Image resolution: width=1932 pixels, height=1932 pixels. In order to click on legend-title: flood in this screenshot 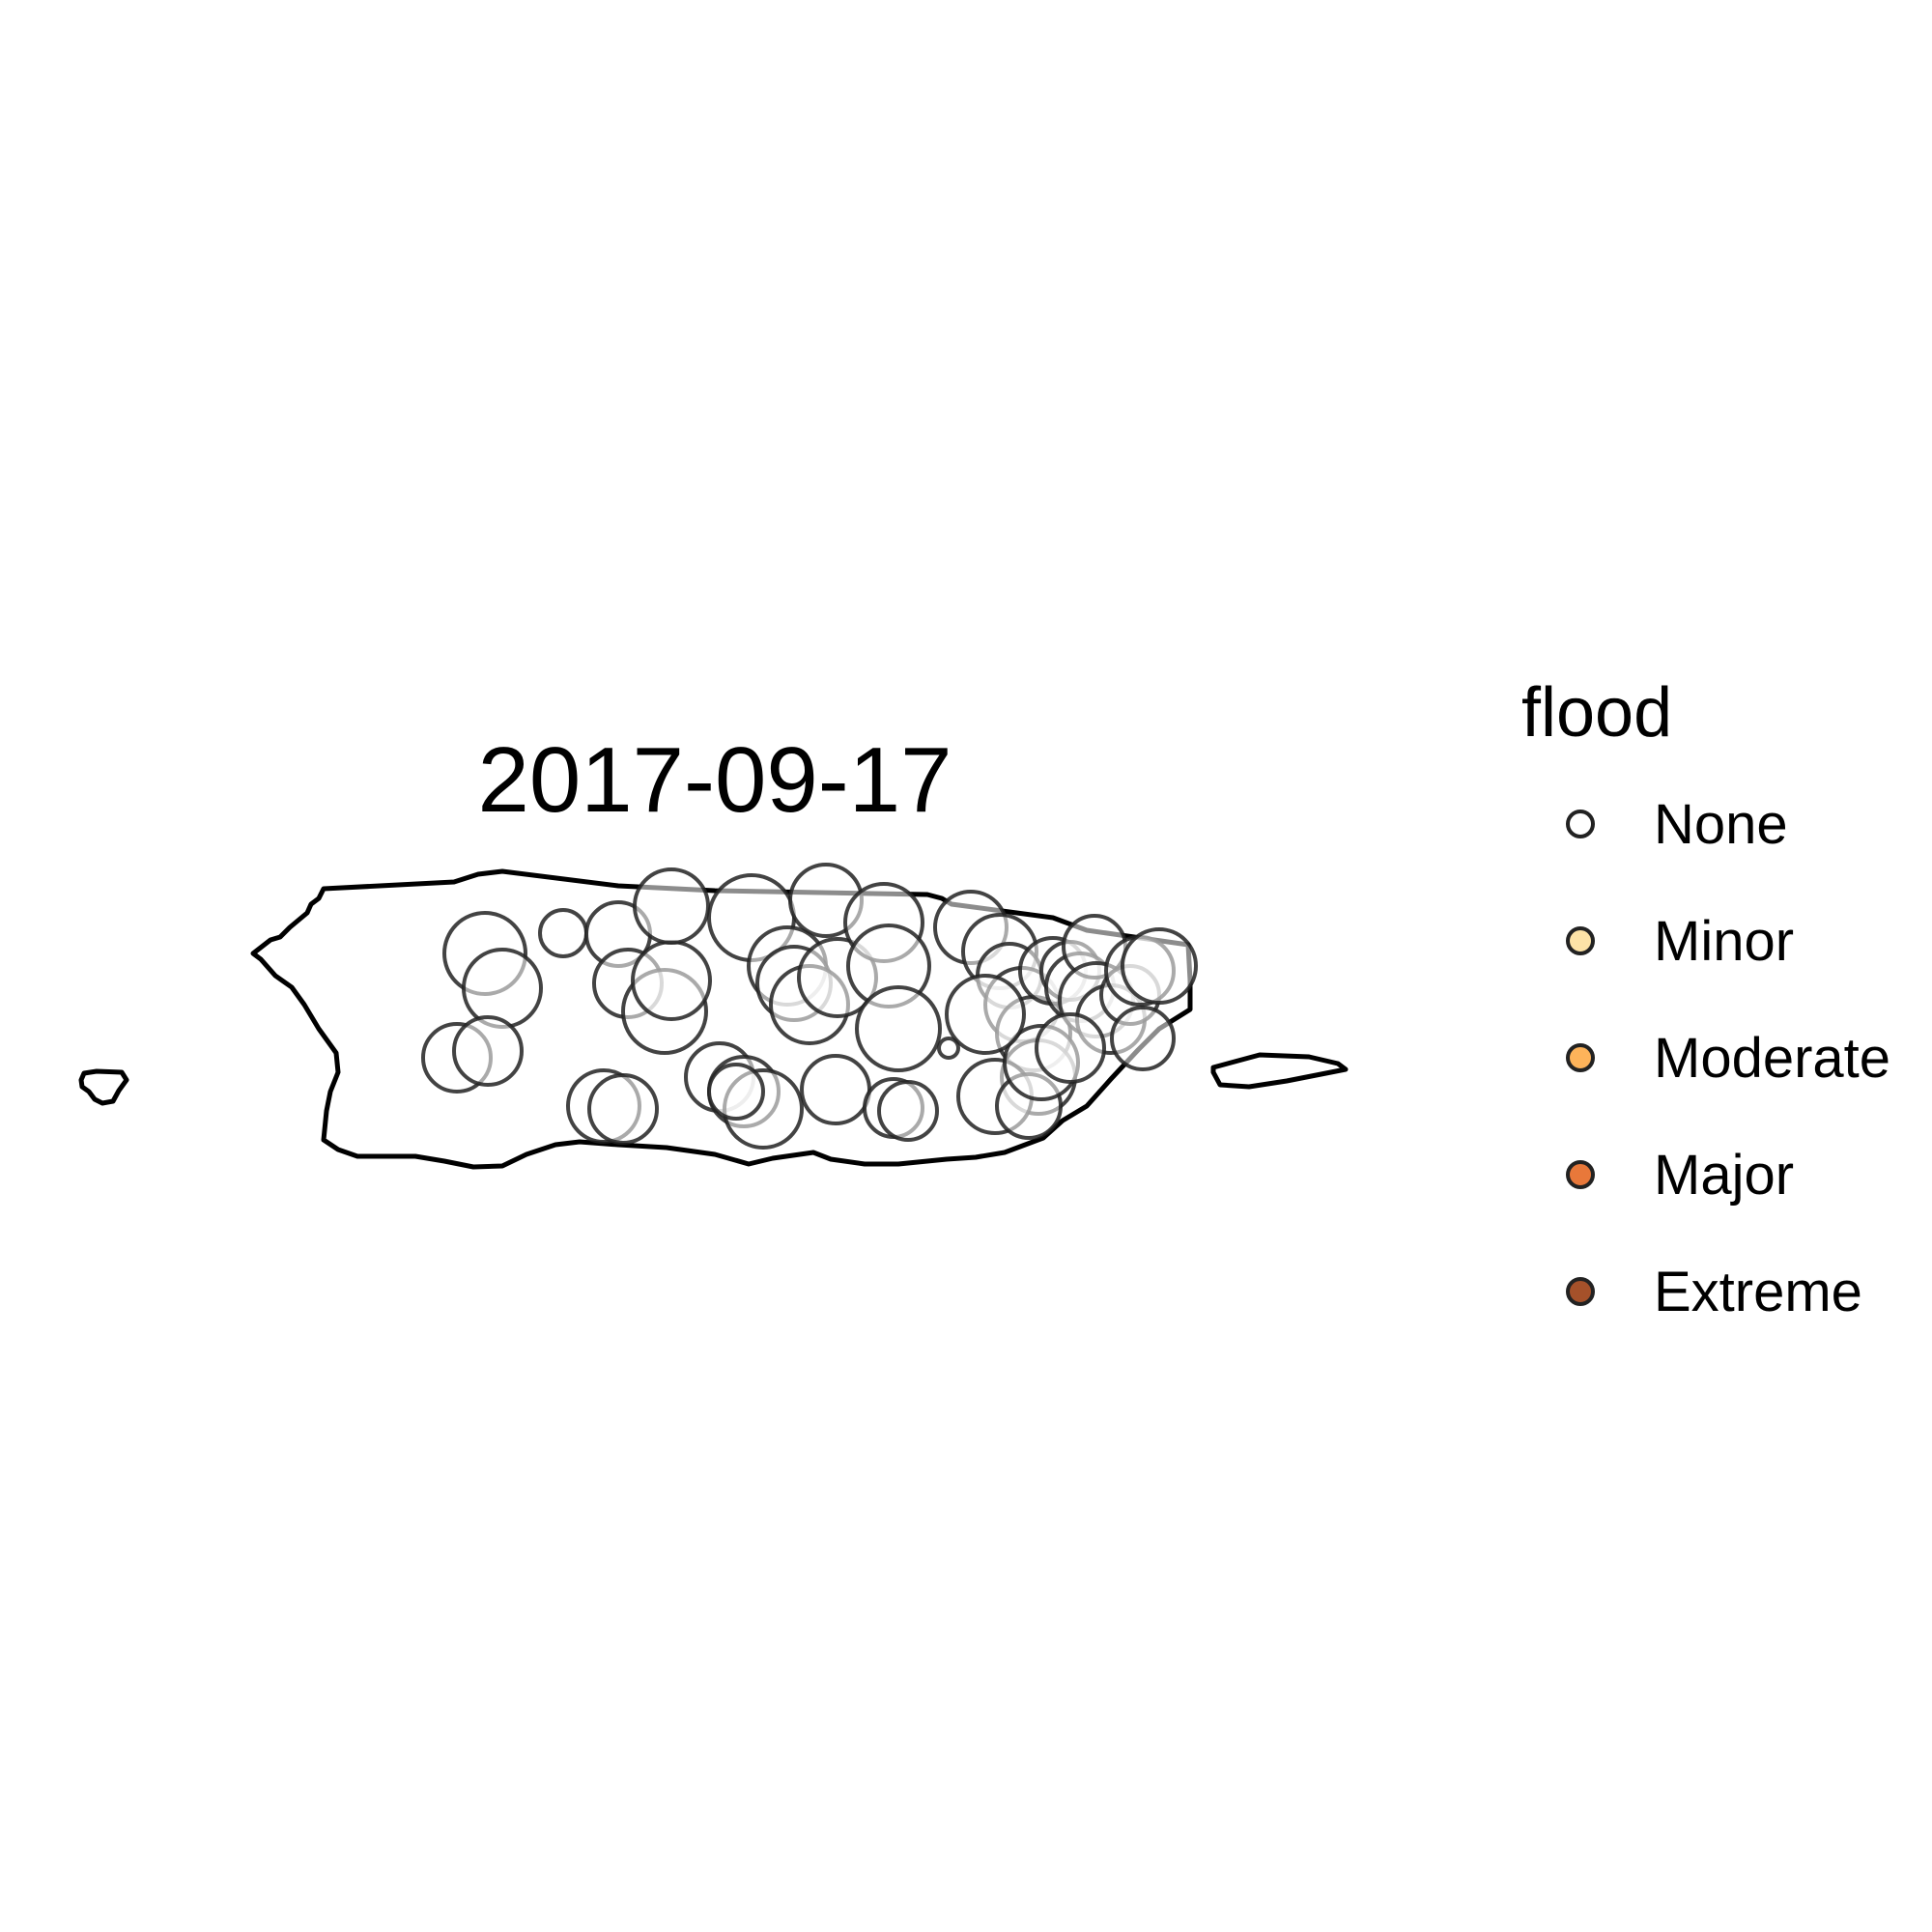, I will do `click(1596, 713)`.